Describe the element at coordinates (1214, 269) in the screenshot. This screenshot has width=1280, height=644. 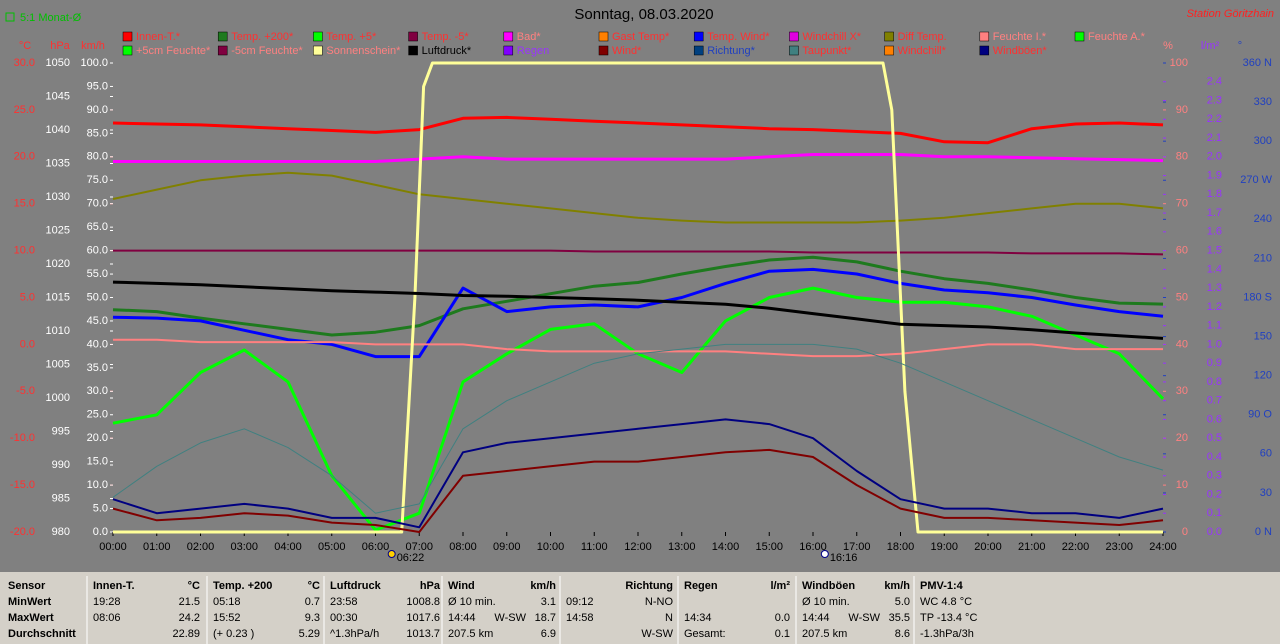
I see `y-tick-label: 1.4` at that location.